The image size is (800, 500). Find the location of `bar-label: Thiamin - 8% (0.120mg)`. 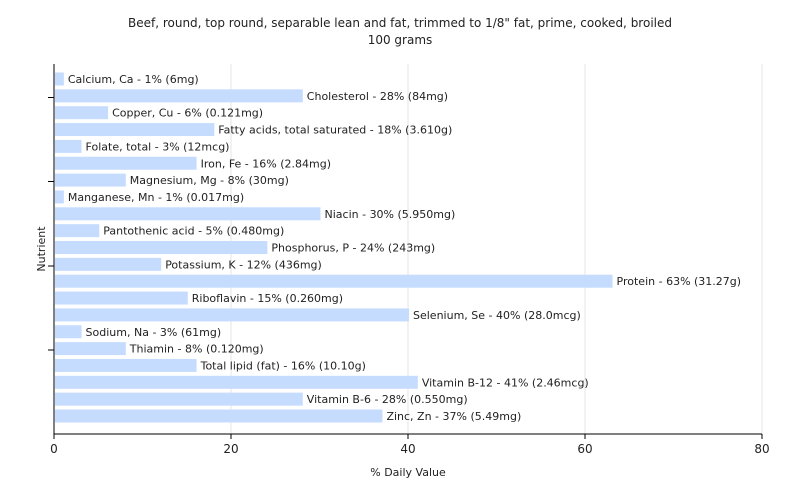

bar-label: Thiamin - 8% (0.120mg) is located at coordinates (196, 349).